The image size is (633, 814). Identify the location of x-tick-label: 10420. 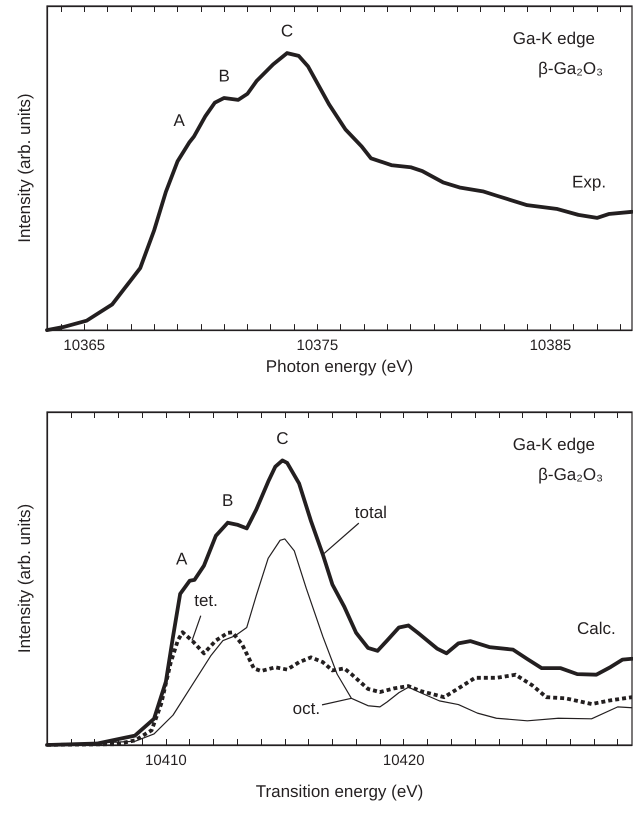
(403, 760).